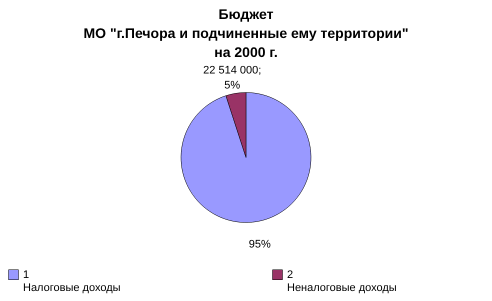 Image resolution: width=492 pixels, height=301 pixels. I want to click on data-label: 95%, so click(259, 244).